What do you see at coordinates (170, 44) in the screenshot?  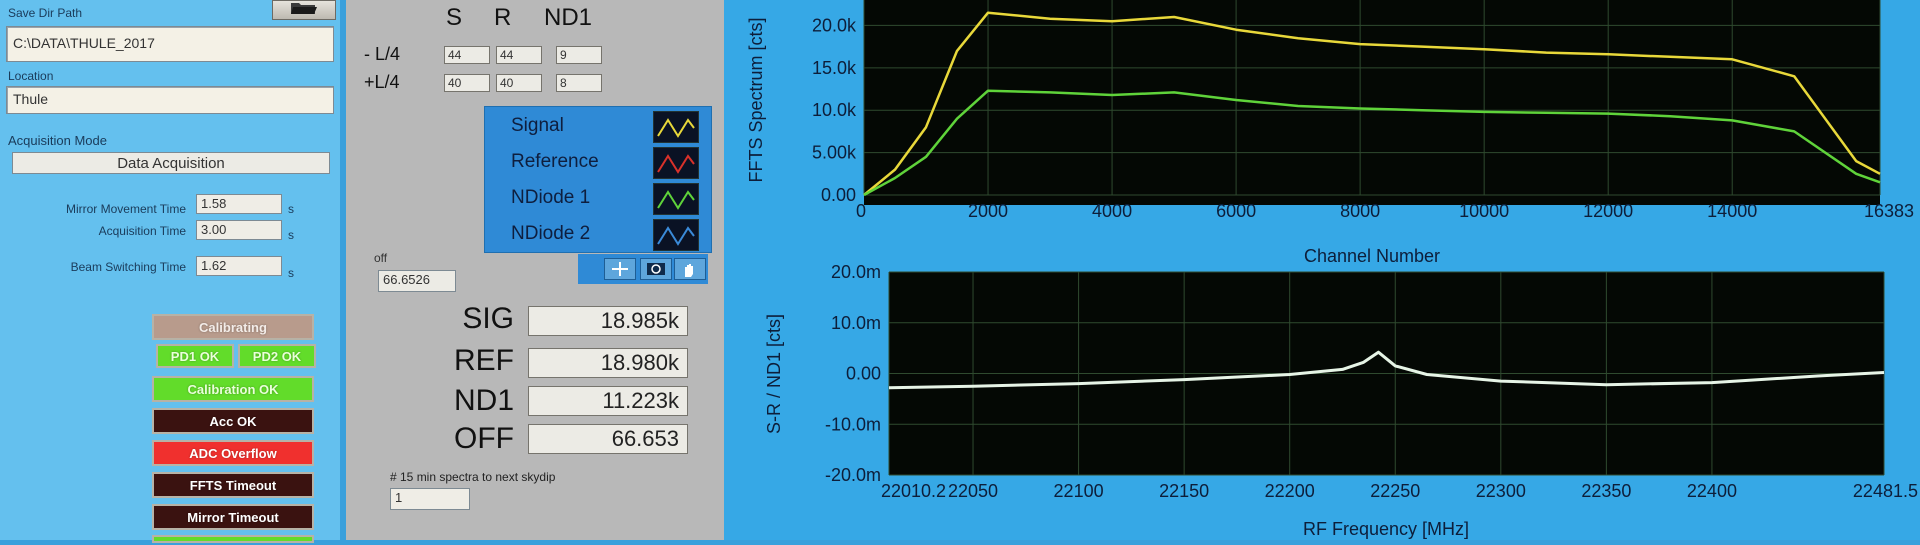 I see `save-dir-field: C:\DATA\THULE_2017` at bounding box center [170, 44].